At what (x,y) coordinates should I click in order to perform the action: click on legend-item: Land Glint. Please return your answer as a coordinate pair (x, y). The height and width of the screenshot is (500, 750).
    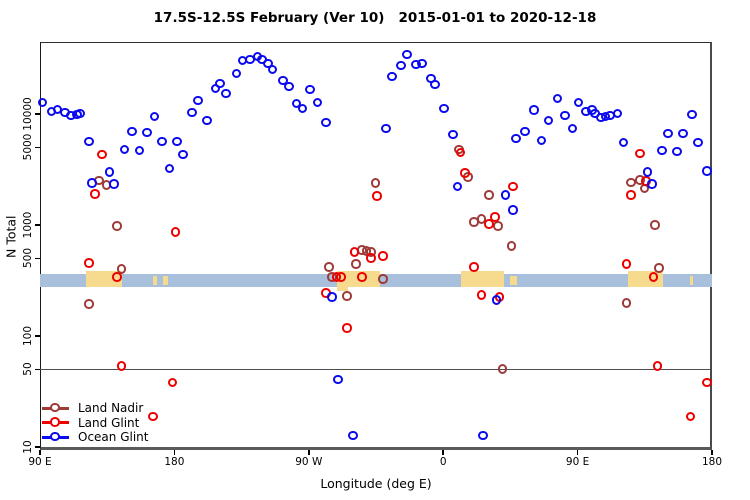
    Looking at the image, I should click on (95, 423).